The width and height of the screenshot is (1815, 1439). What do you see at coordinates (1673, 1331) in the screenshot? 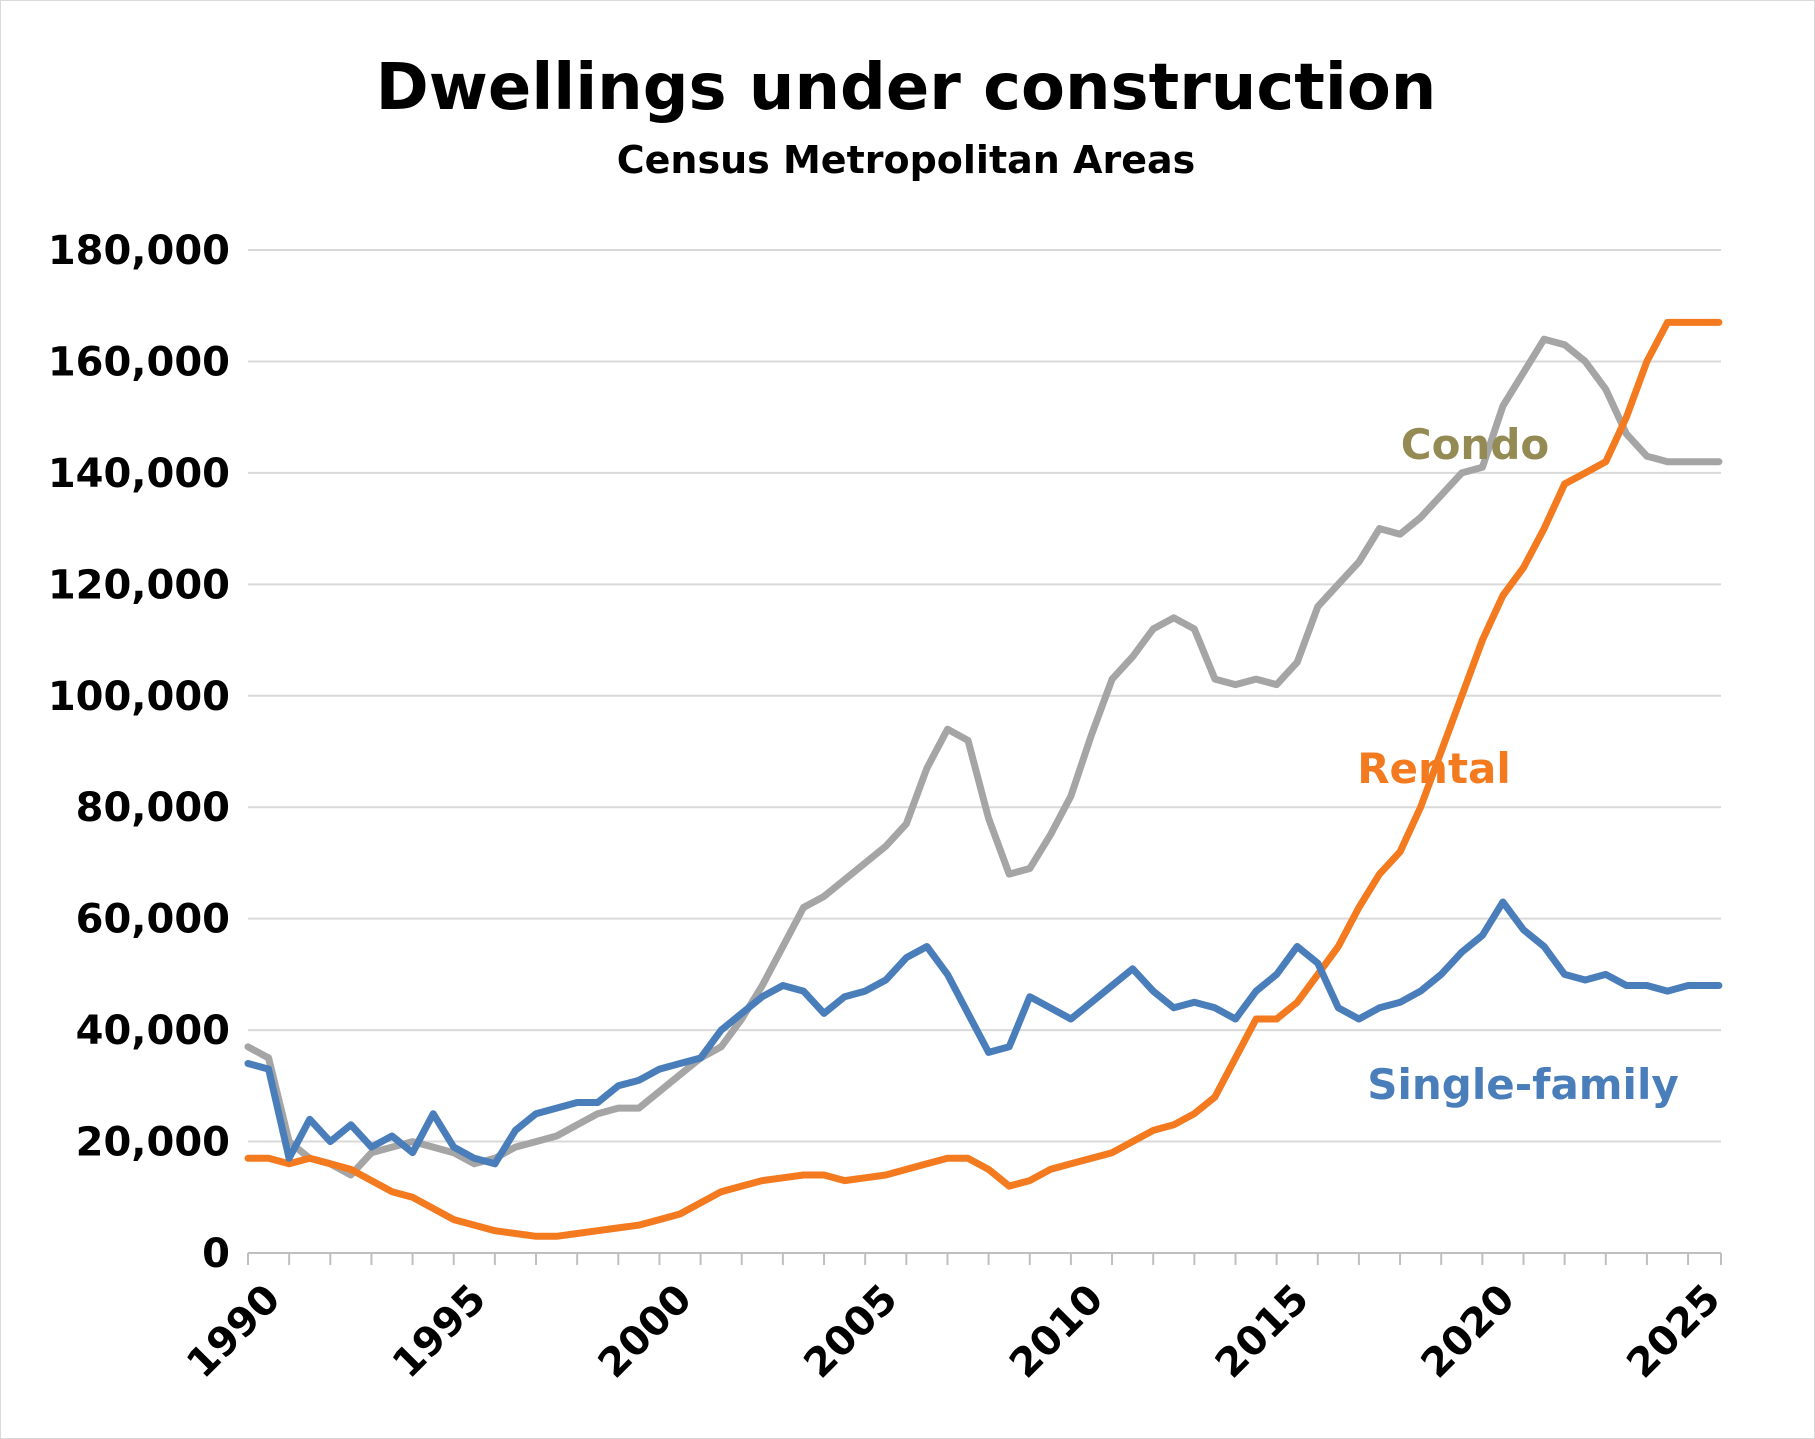
I see `x-tick-label: 2025` at bounding box center [1673, 1331].